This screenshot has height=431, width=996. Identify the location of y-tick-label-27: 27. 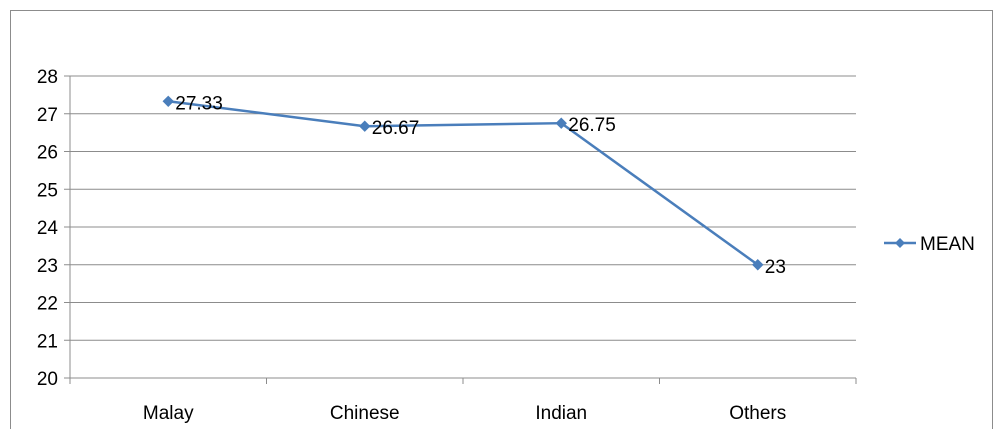
(47, 115).